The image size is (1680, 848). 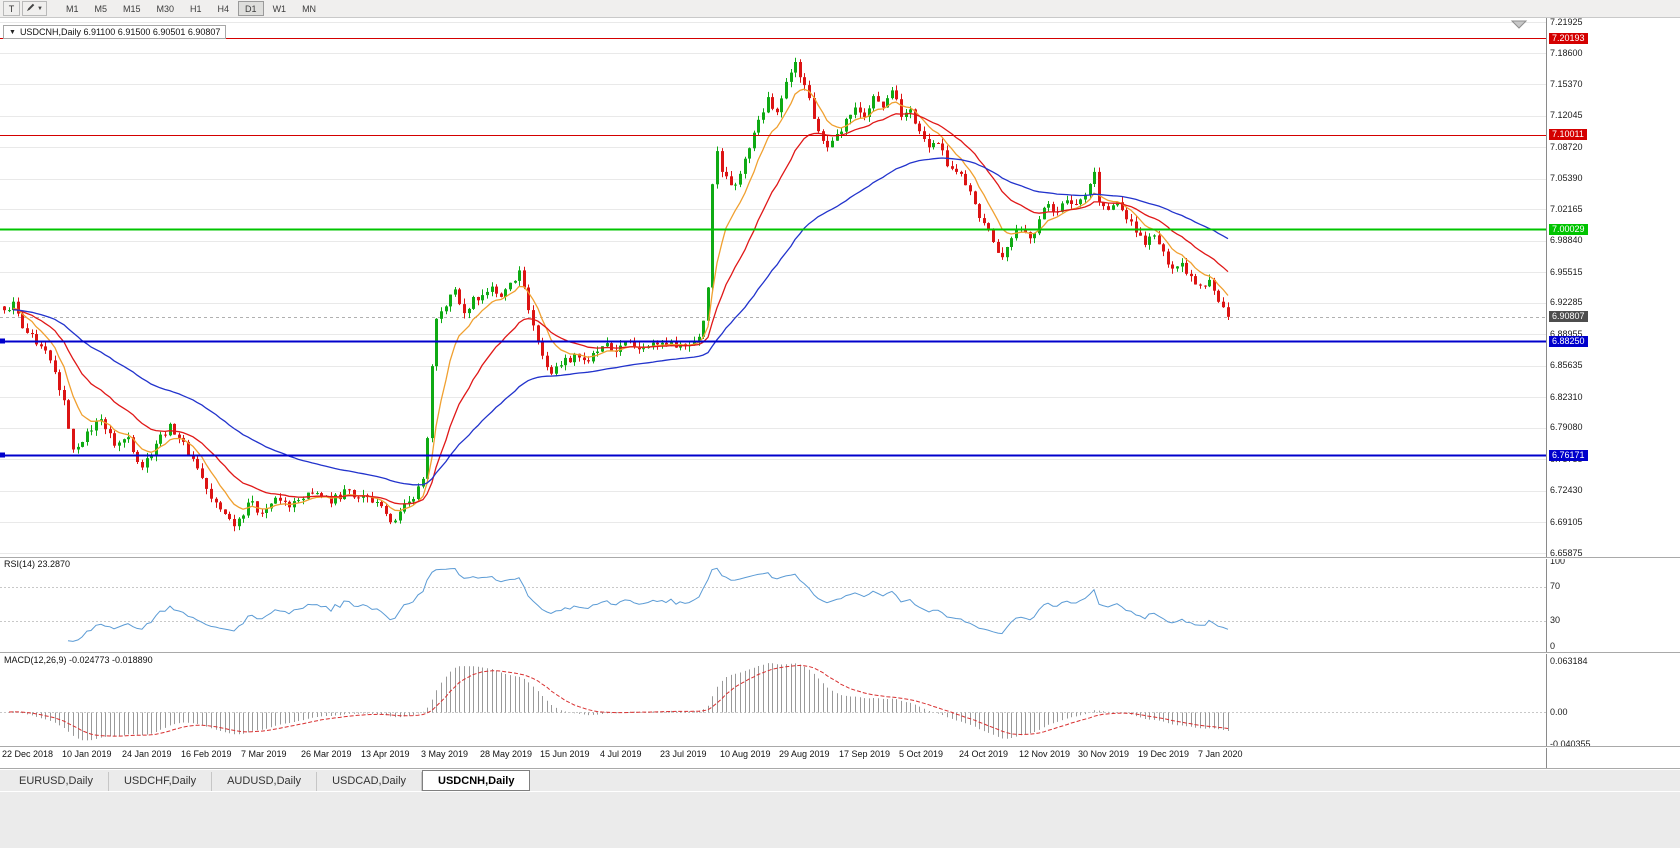 I want to click on timeframe-button-h4: H4, so click(x=224, y=8).